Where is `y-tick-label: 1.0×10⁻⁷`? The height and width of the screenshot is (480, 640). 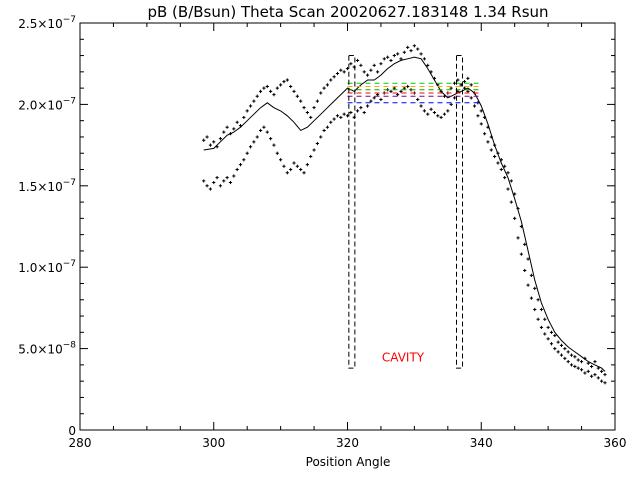 y-tick-label: 1.0×10⁻⁷ is located at coordinates (47, 267).